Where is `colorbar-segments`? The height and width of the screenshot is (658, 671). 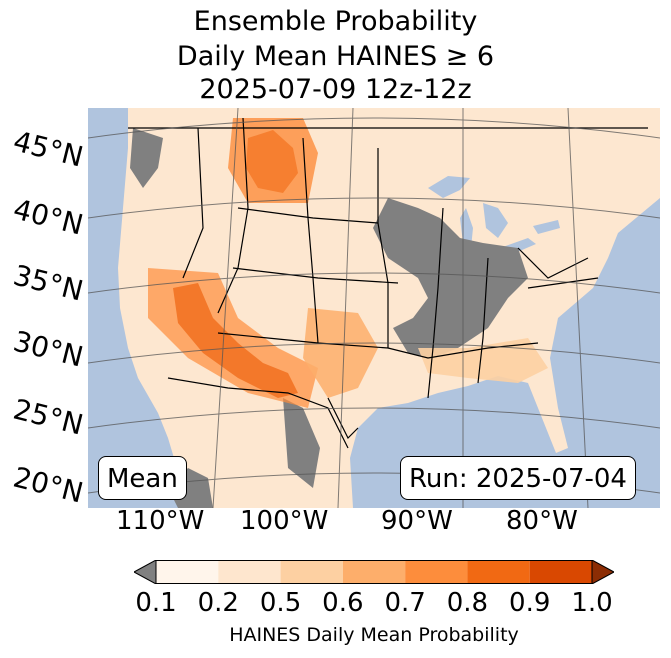
colorbar-segments is located at coordinates (374, 572).